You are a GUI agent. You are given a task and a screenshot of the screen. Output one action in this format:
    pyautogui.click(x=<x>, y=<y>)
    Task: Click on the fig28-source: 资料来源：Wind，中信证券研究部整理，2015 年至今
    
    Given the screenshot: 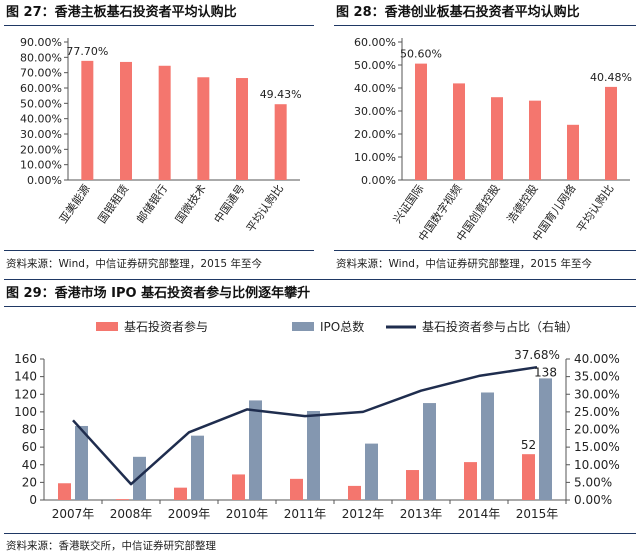 What is the action you would take?
    pyautogui.click(x=464, y=264)
    